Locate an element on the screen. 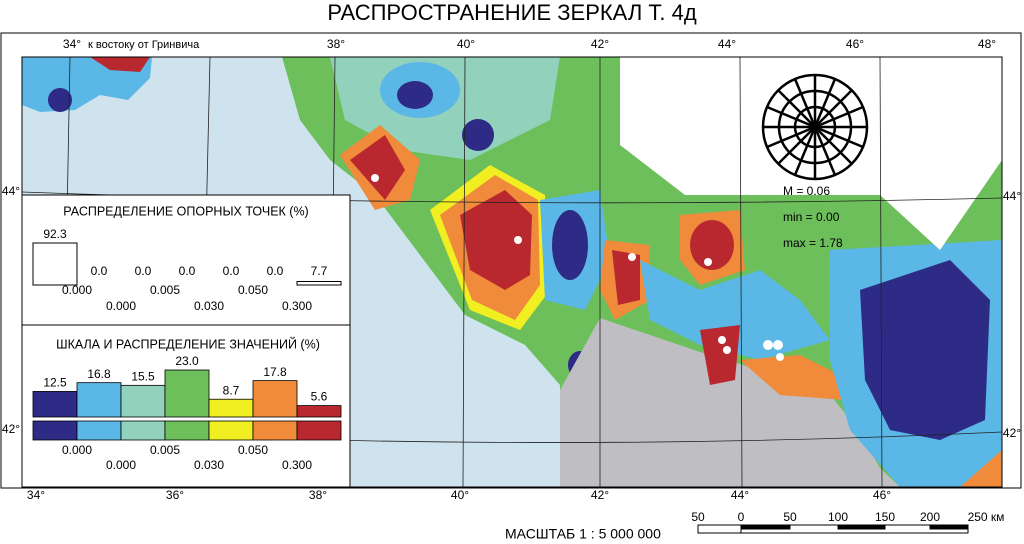 The width and height of the screenshot is (1024, 544). scale-tick: 0 is located at coordinates (741, 517).